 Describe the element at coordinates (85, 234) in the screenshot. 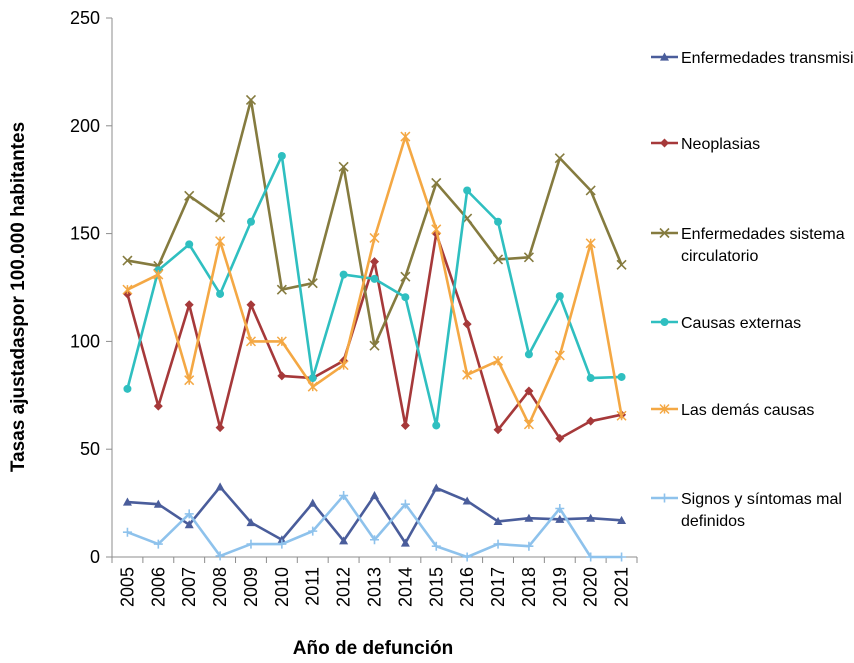

I see `y-tick-label: 150` at that location.